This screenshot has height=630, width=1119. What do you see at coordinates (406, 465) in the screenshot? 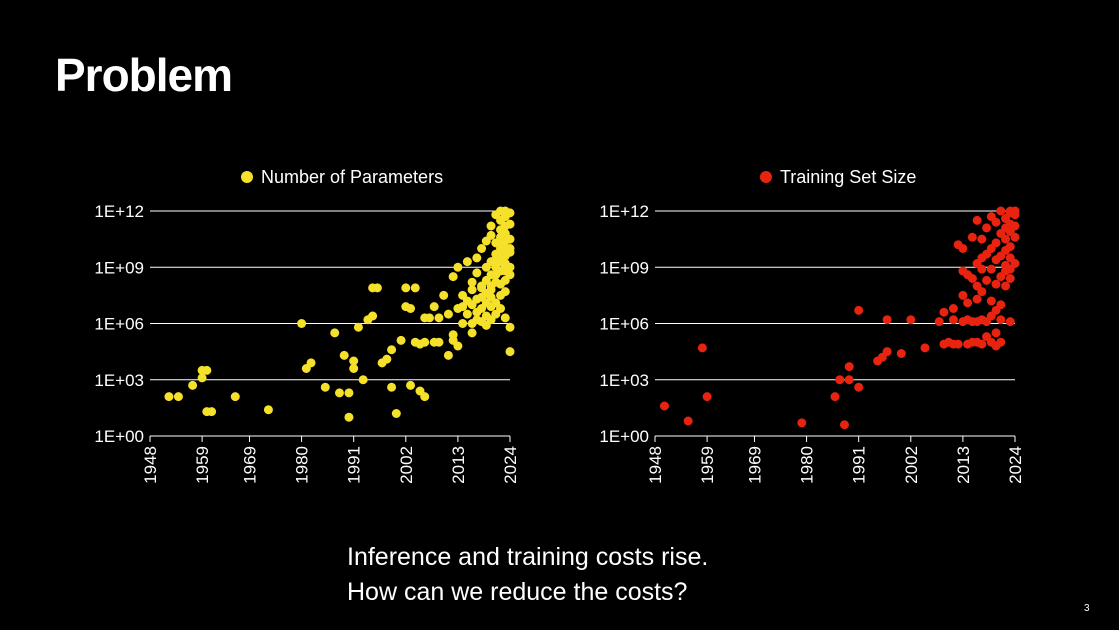
I see `x-tick-label: 2002` at bounding box center [406, 465].